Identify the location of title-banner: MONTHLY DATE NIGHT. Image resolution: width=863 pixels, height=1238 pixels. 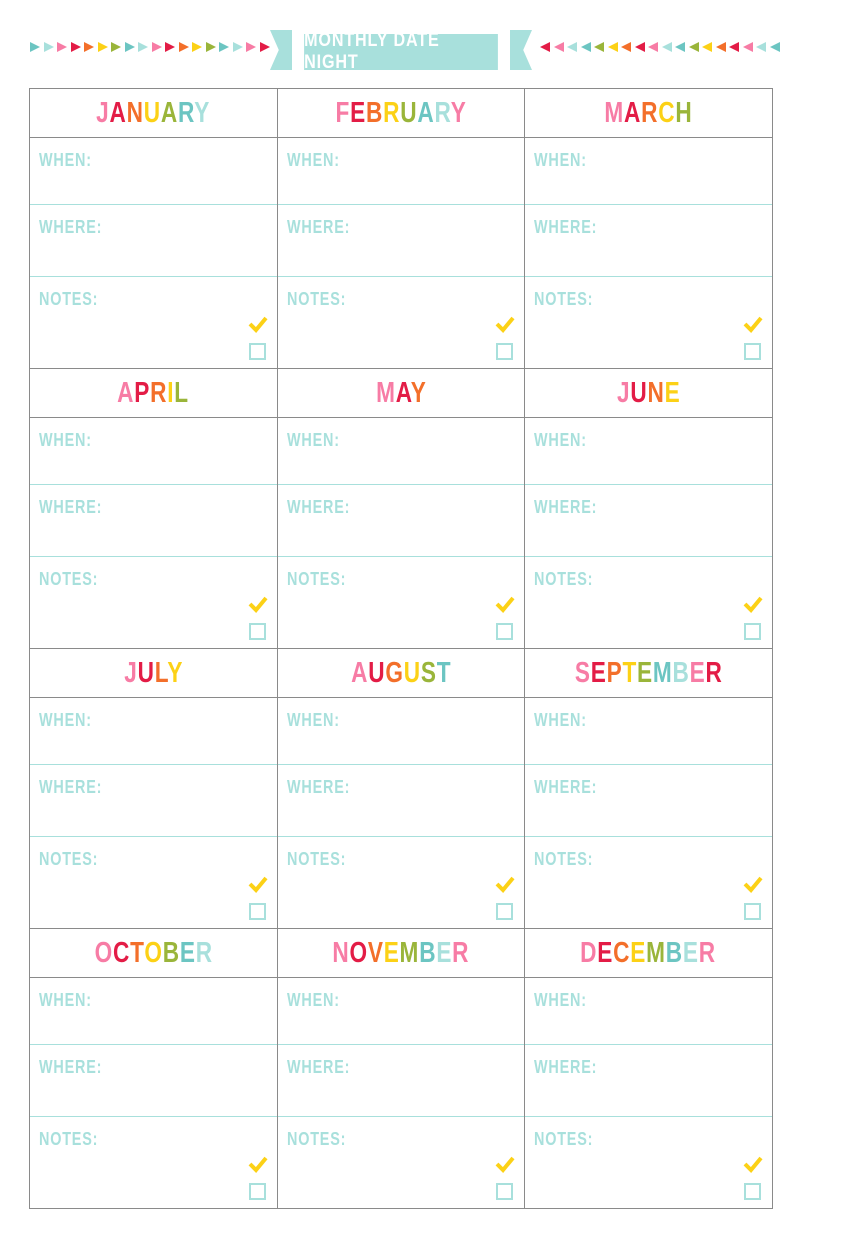
(401, 51).